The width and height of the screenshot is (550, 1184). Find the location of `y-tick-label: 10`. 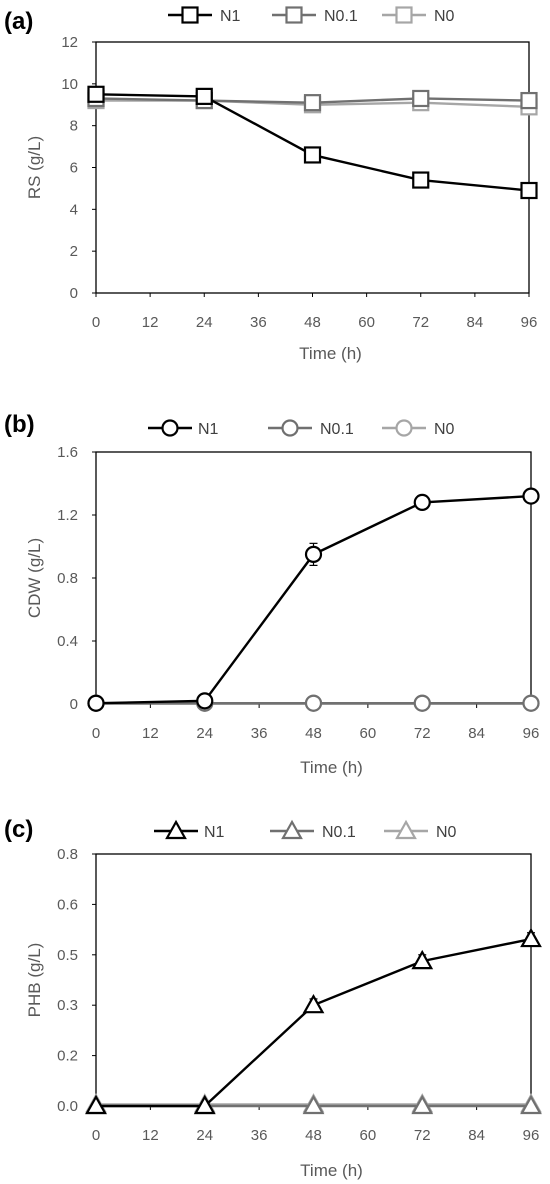

y-tick-label: 10 is located at coordinates (69, 84).